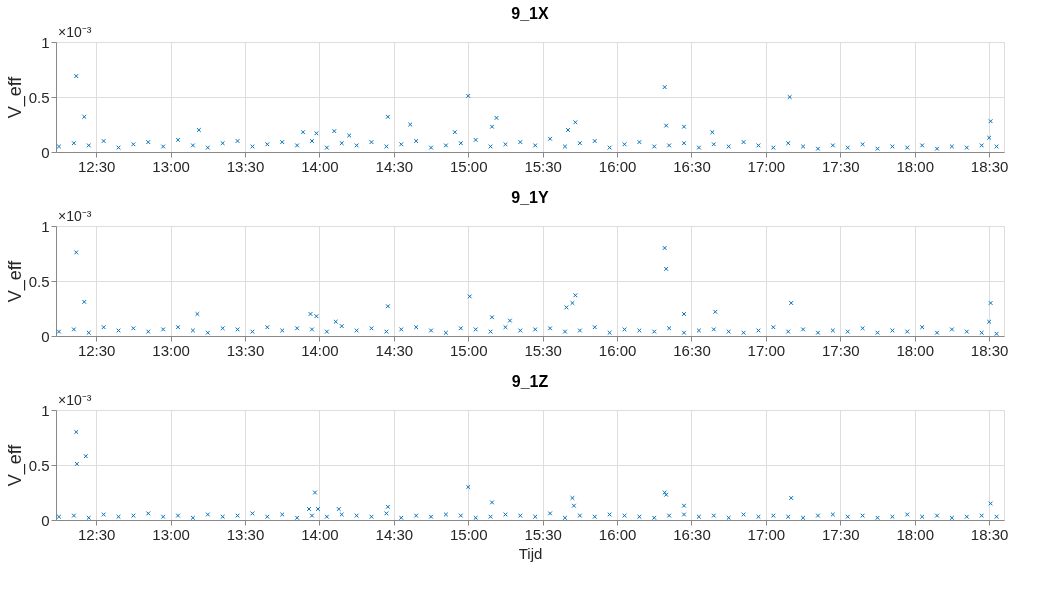 The height and width of the screenshot is (597, 1043). What do you see at coordinates (530, 13) in the screenshot?
I see `chart-title: 9_1X` at bounding box center [530, 13].